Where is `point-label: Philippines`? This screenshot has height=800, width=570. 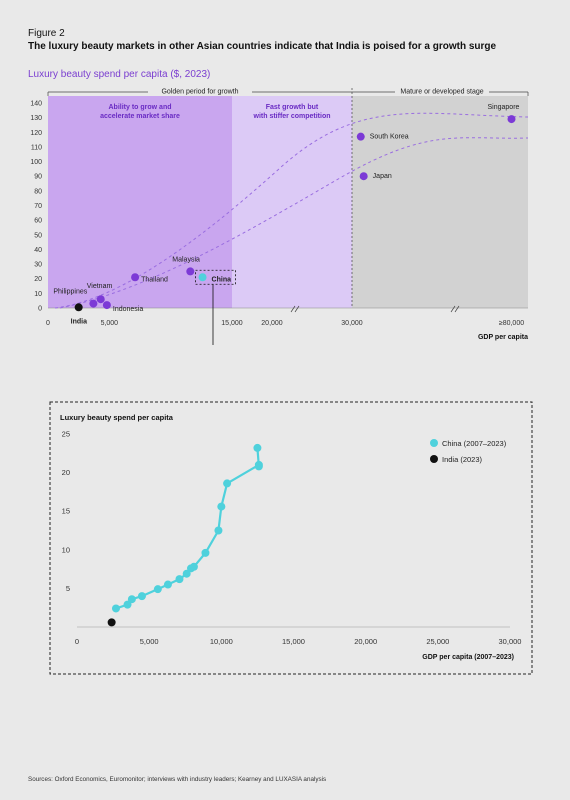 point-label: Philippines is located at coordinates (70, 292).